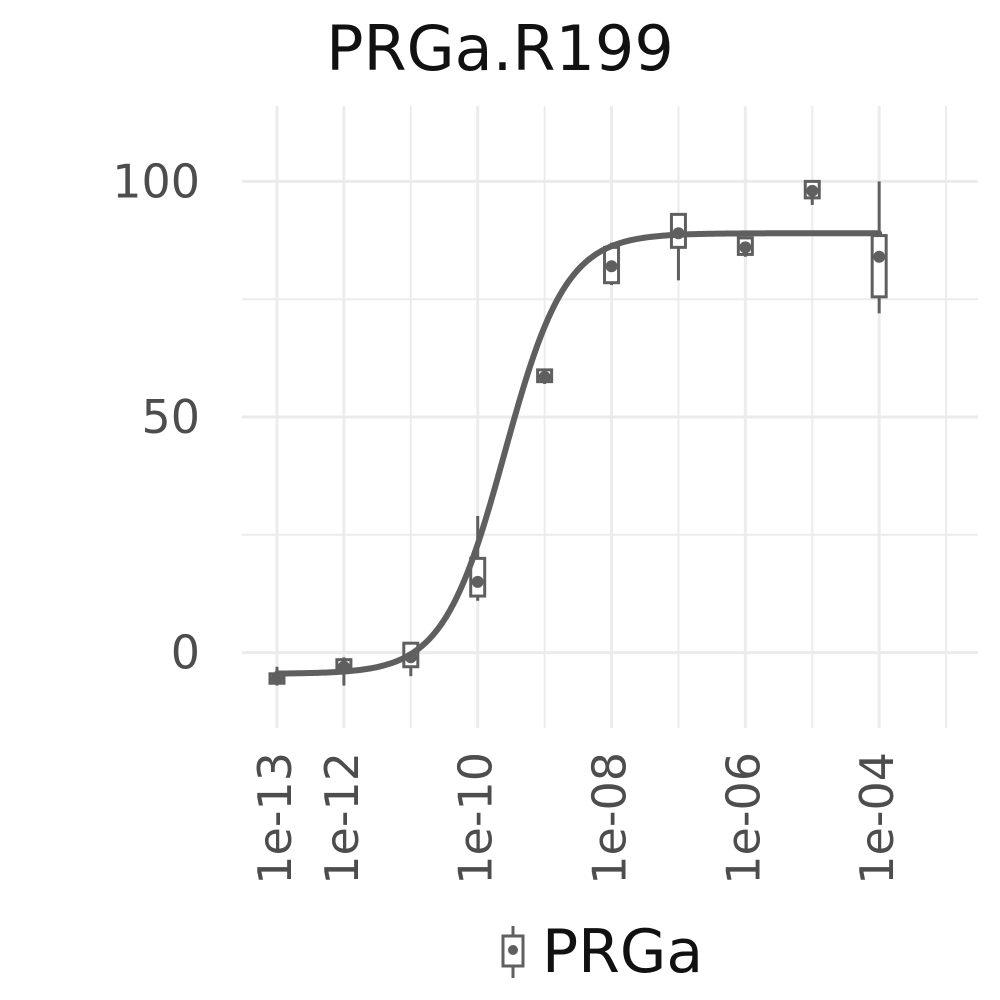 The height and width of the screenshot is (1000, 1000). Describe the element at coordinates (877, 818) in the screenshot. I see `x-tick-label: 1e-04` at that location.